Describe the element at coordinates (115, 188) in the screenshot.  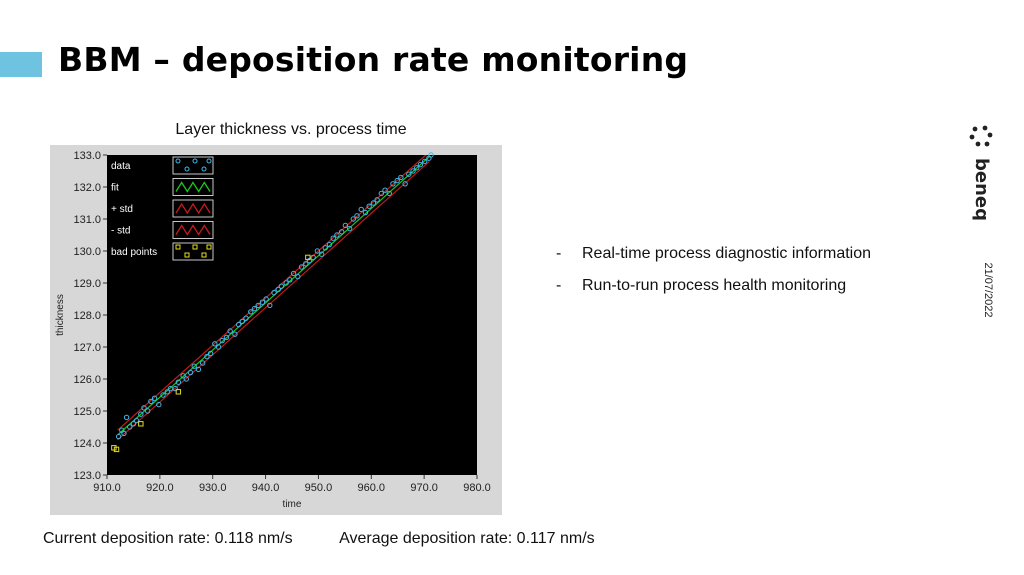
I see `legend-label: fit` at that location.